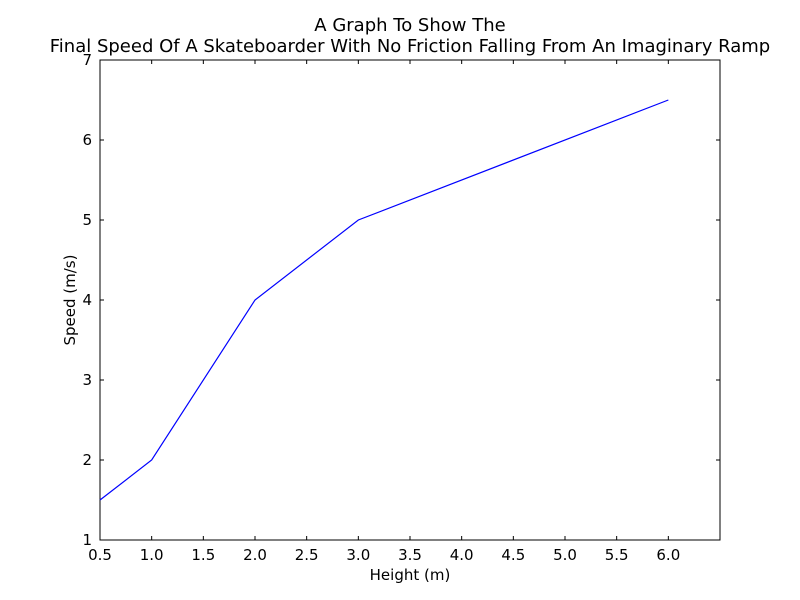 The width and height of the screenshot is (800, 600). What do you see at coordinates (565, 555) in the screenshot?
I see `x-tick-label: 5.0` at bounding box center [565, 555].